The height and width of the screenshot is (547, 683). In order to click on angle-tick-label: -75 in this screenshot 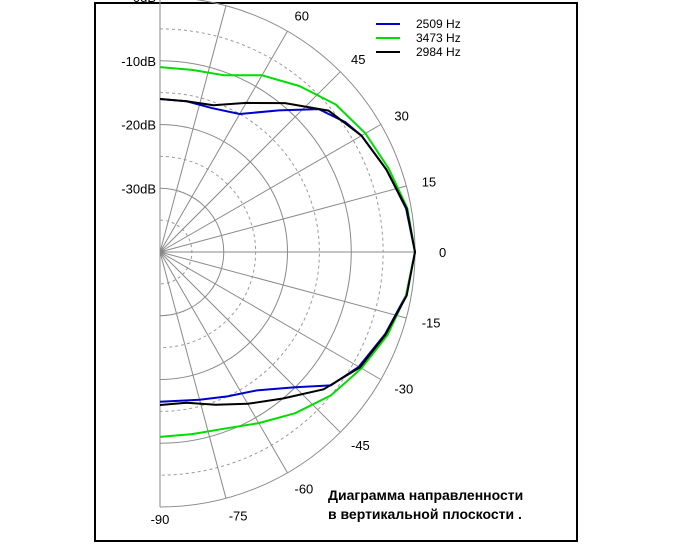, I will do `click(238, 516)`.